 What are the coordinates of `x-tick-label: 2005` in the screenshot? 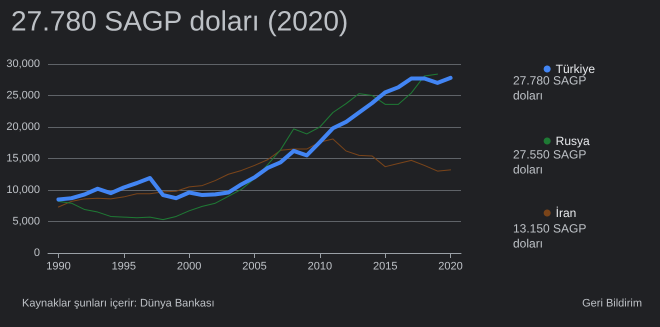 It's located at (254, 266).